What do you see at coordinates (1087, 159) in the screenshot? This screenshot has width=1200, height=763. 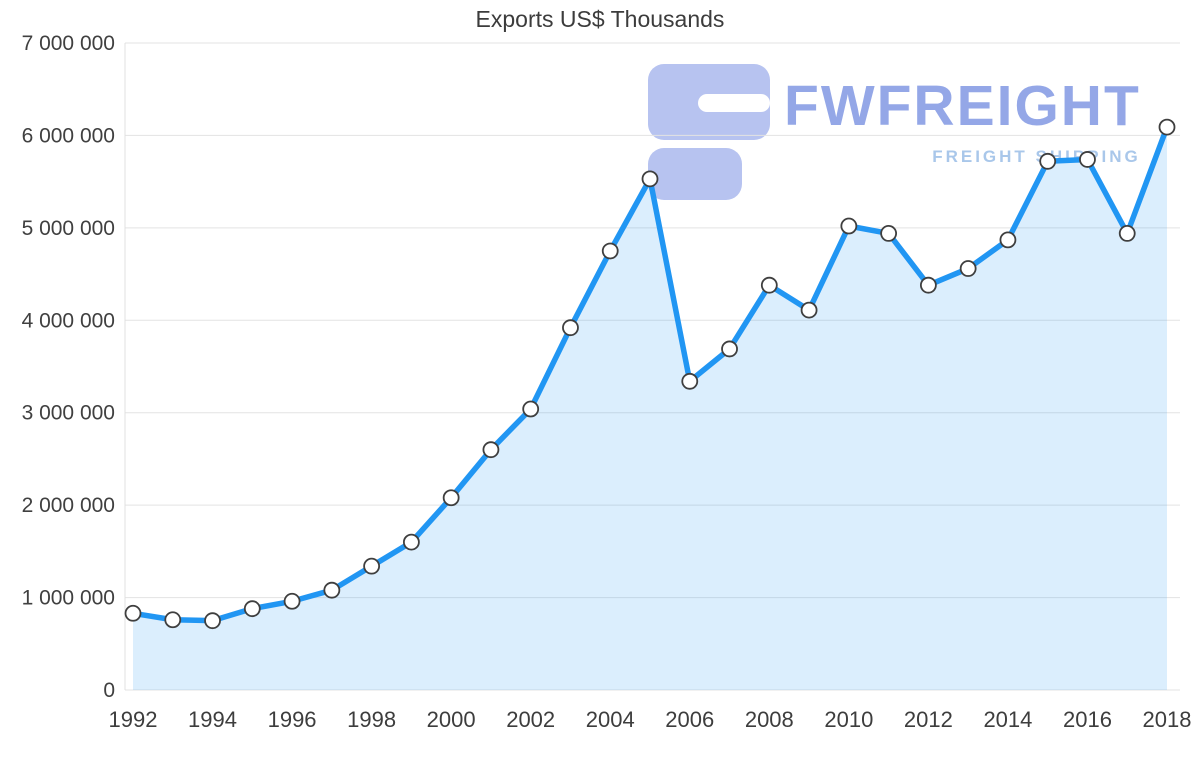 I see `data-point-2016` at bounding box center [1087, 159].